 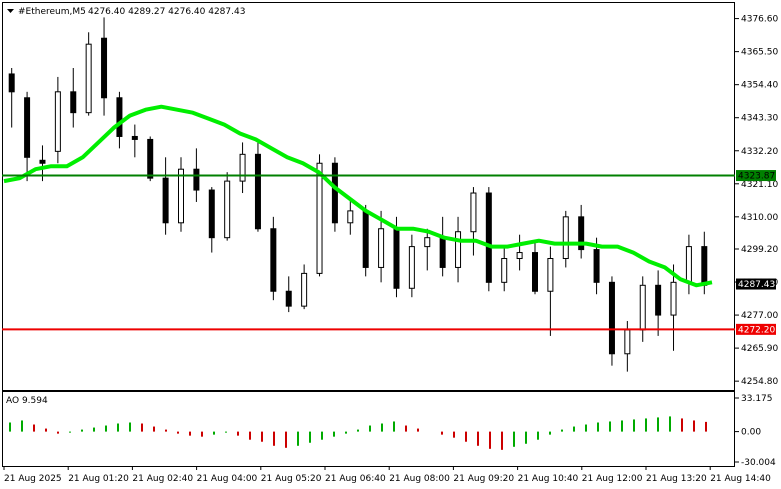 I want to click on green-level-value: 4323.87, so click(x=756, y=177).